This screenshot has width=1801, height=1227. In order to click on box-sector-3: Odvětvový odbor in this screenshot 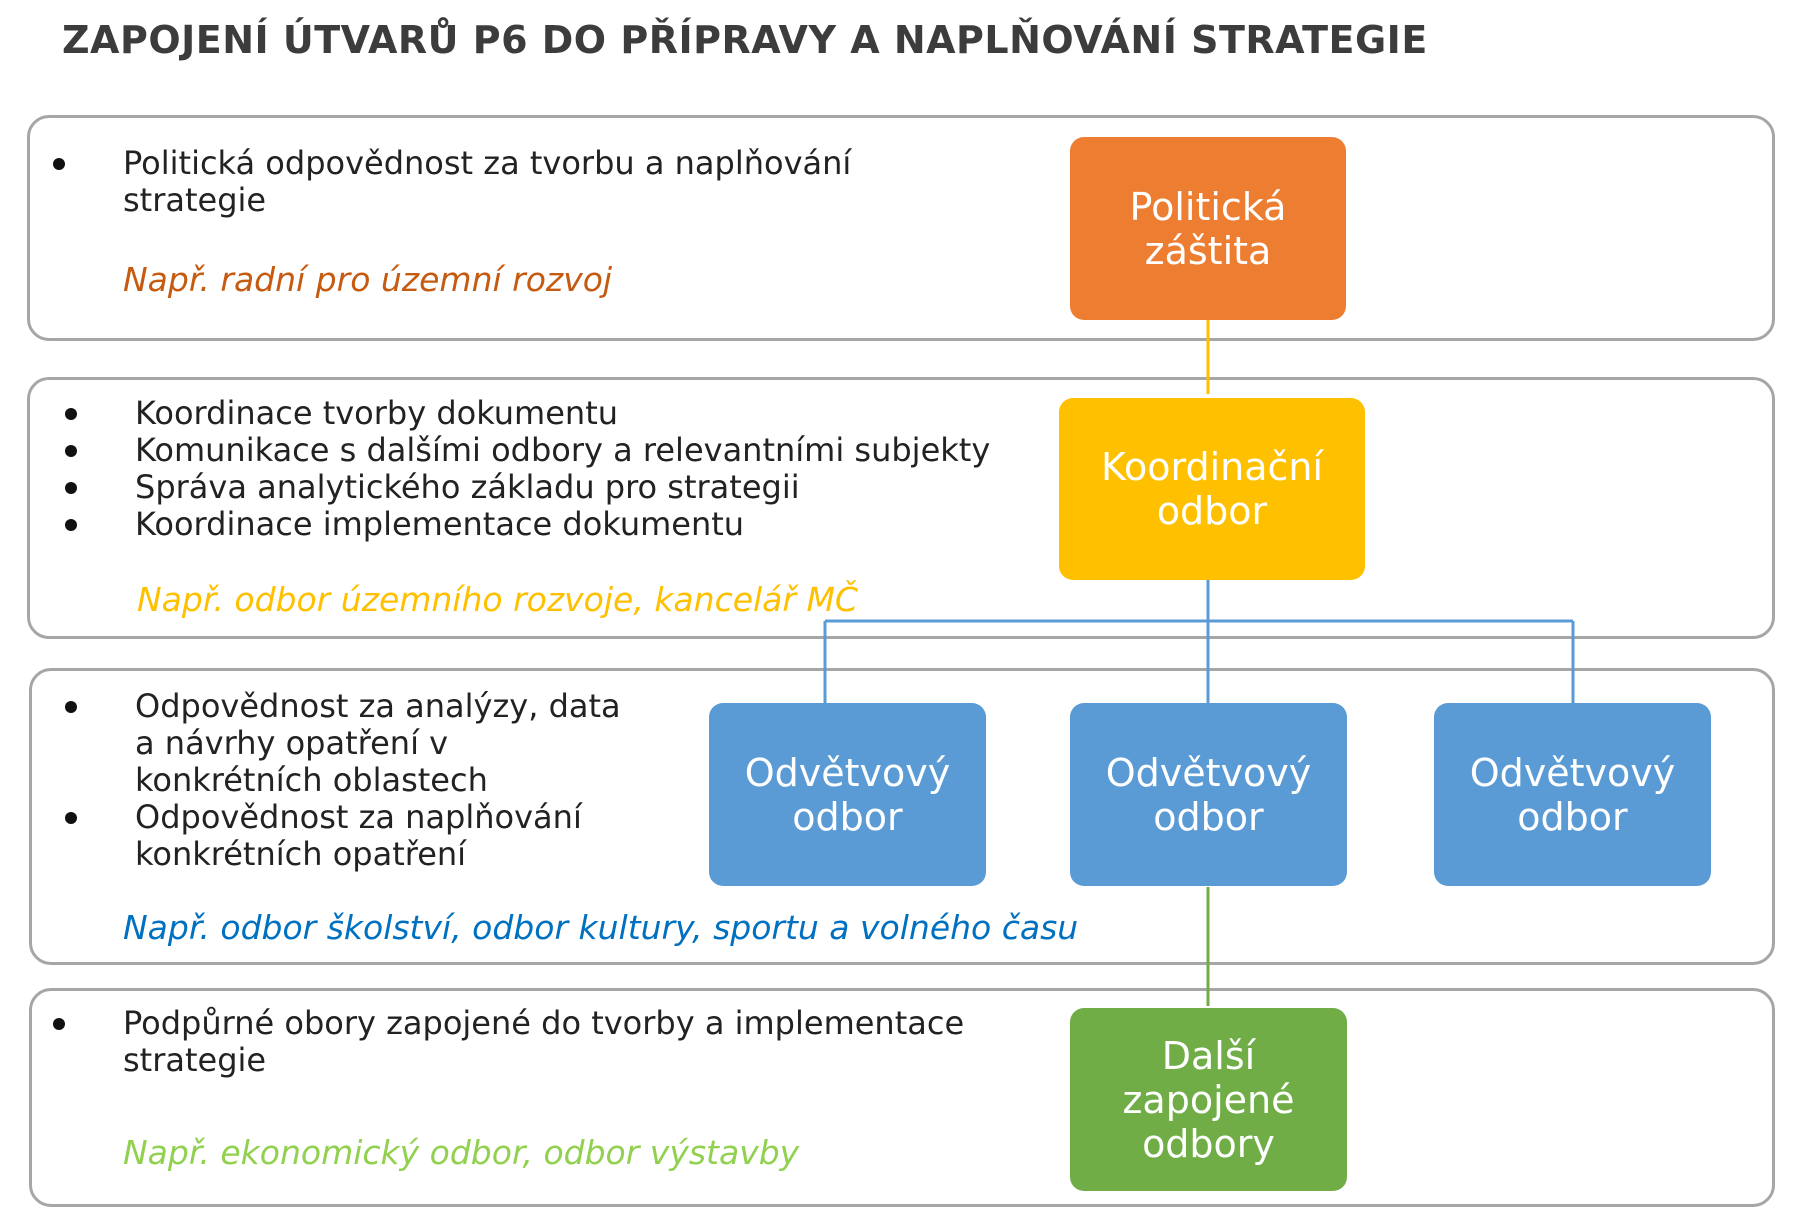, I will do `click(1572, 794)`.